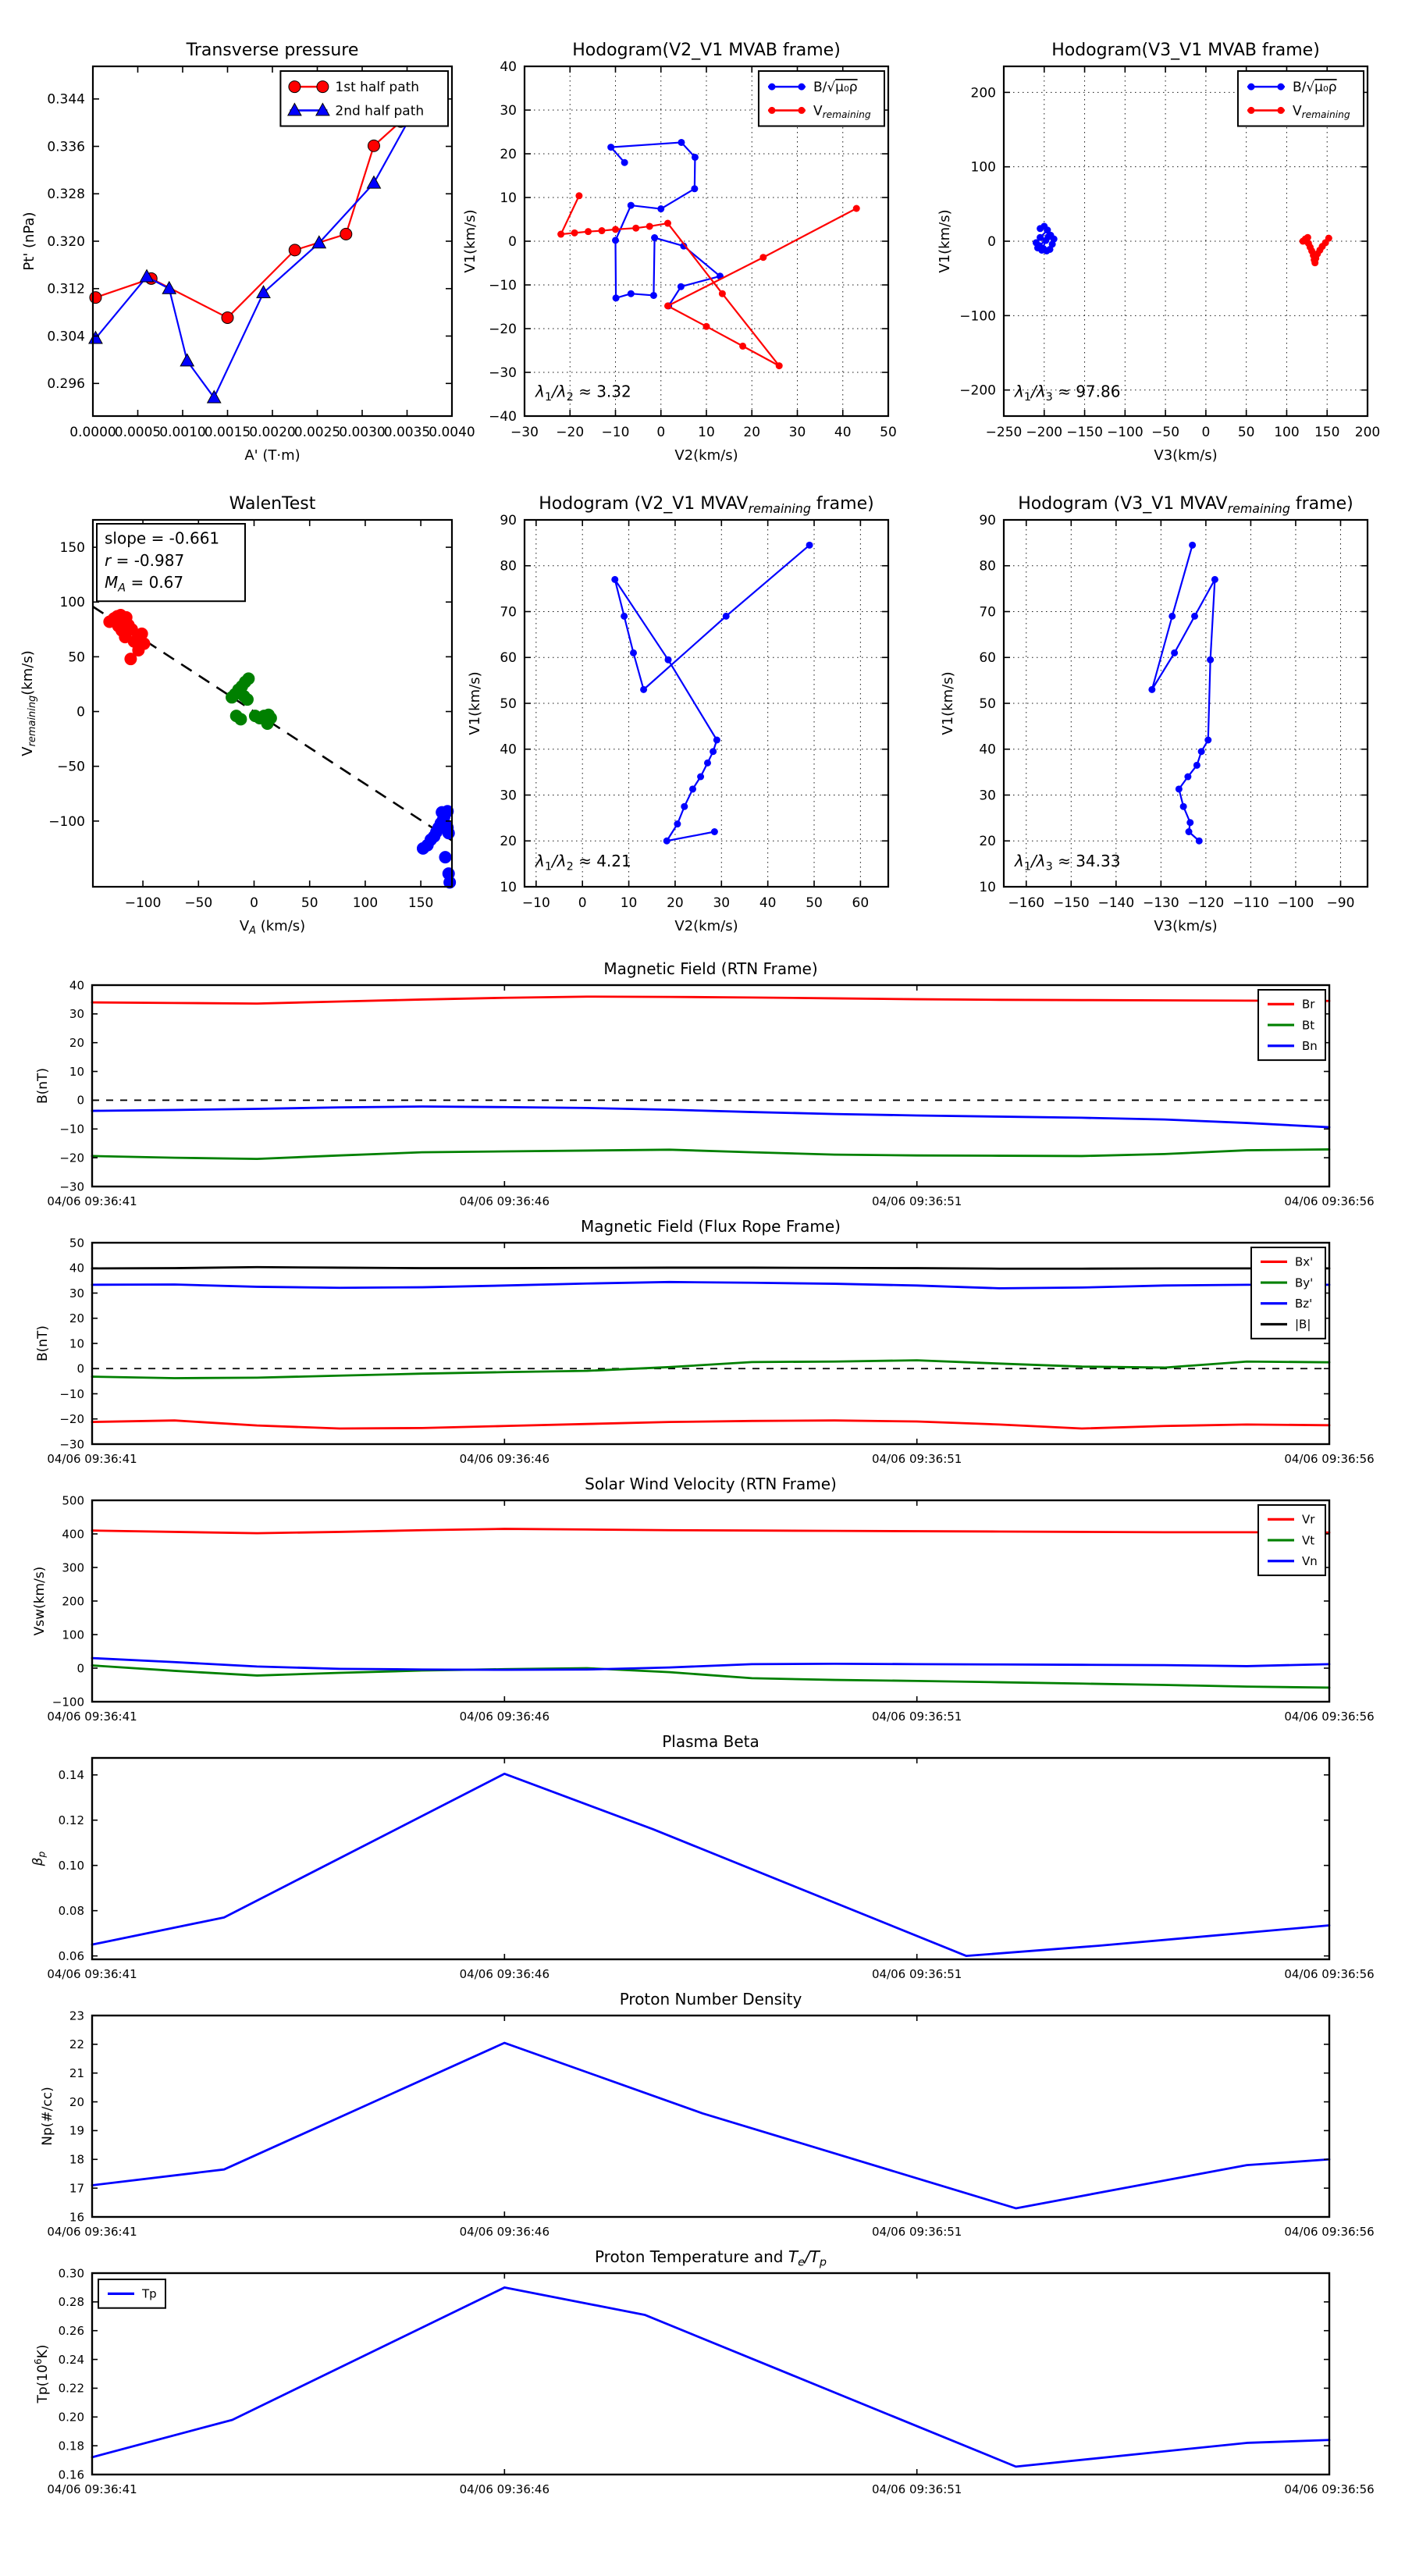 The width and height of the screenshot is (1405, 2576). I want to click on y-tick-label: 0.16, so click(72, 2474).